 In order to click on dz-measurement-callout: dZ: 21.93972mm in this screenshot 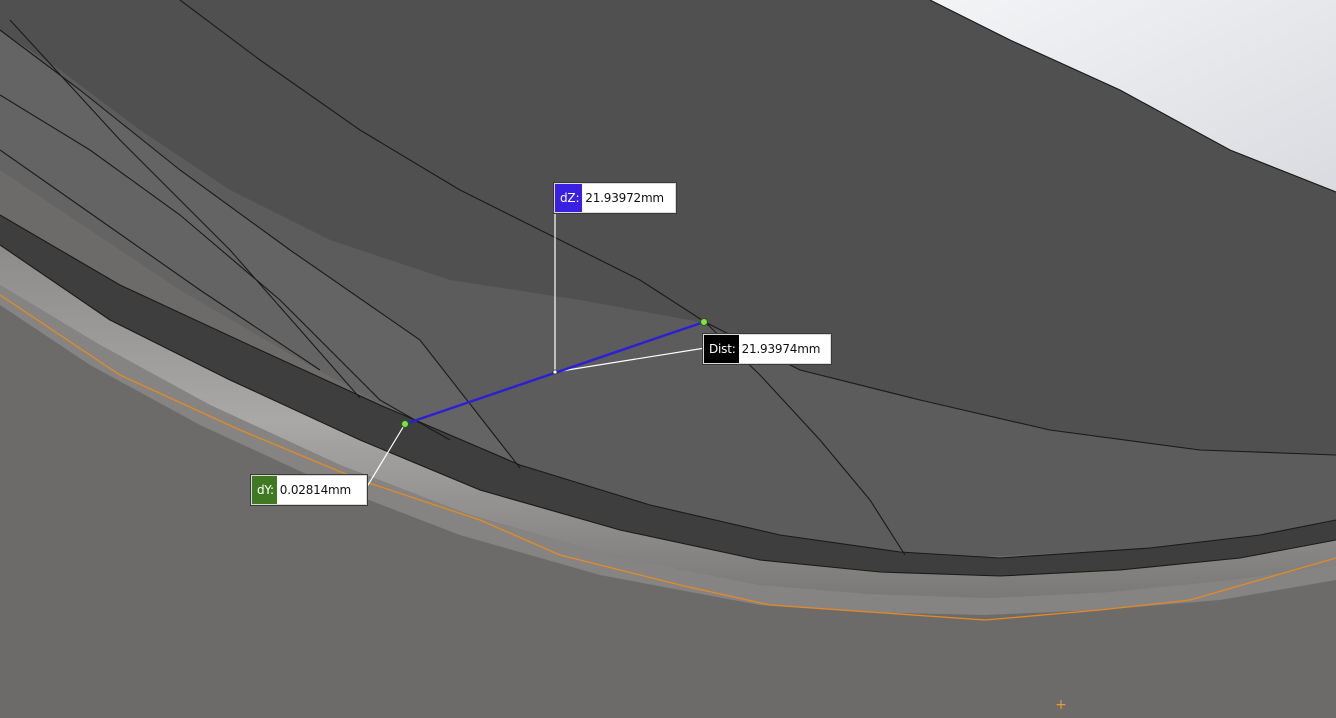, I will do `click(615, 198)`.